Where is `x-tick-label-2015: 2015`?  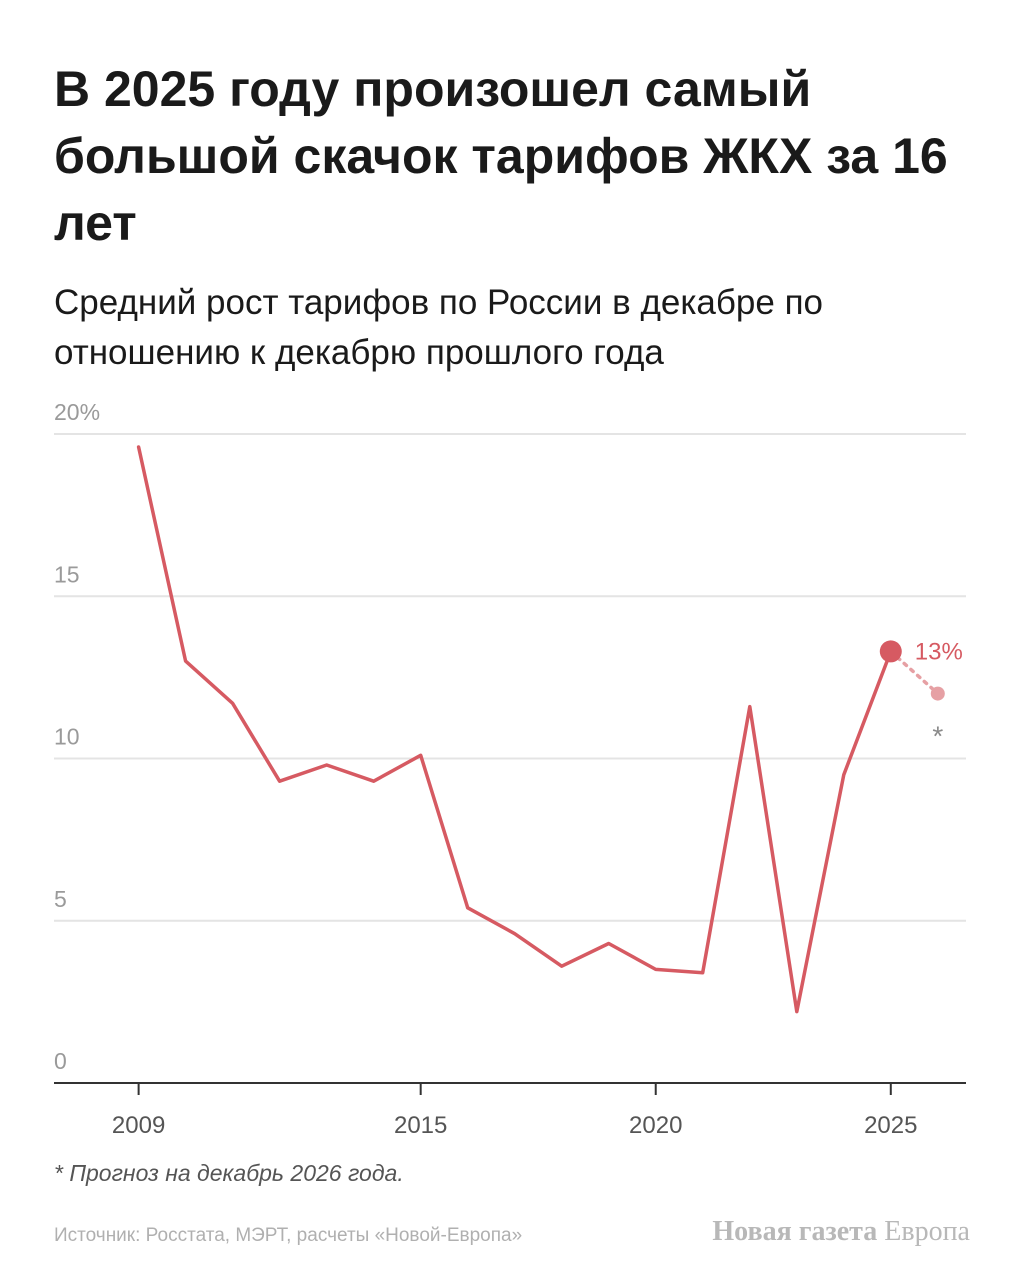 x-tick-label-2015: 2015 is located at coordinates (420, 1125).